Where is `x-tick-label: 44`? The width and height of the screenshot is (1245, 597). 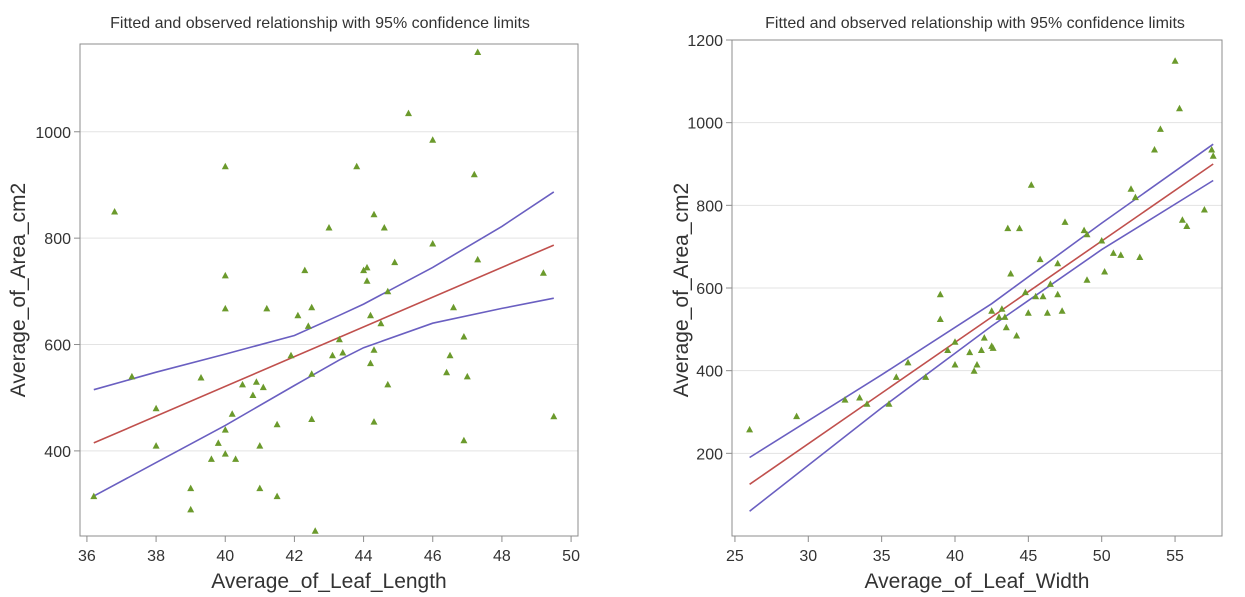 x-tick-label: 44 is located at coordinates (364, 556).